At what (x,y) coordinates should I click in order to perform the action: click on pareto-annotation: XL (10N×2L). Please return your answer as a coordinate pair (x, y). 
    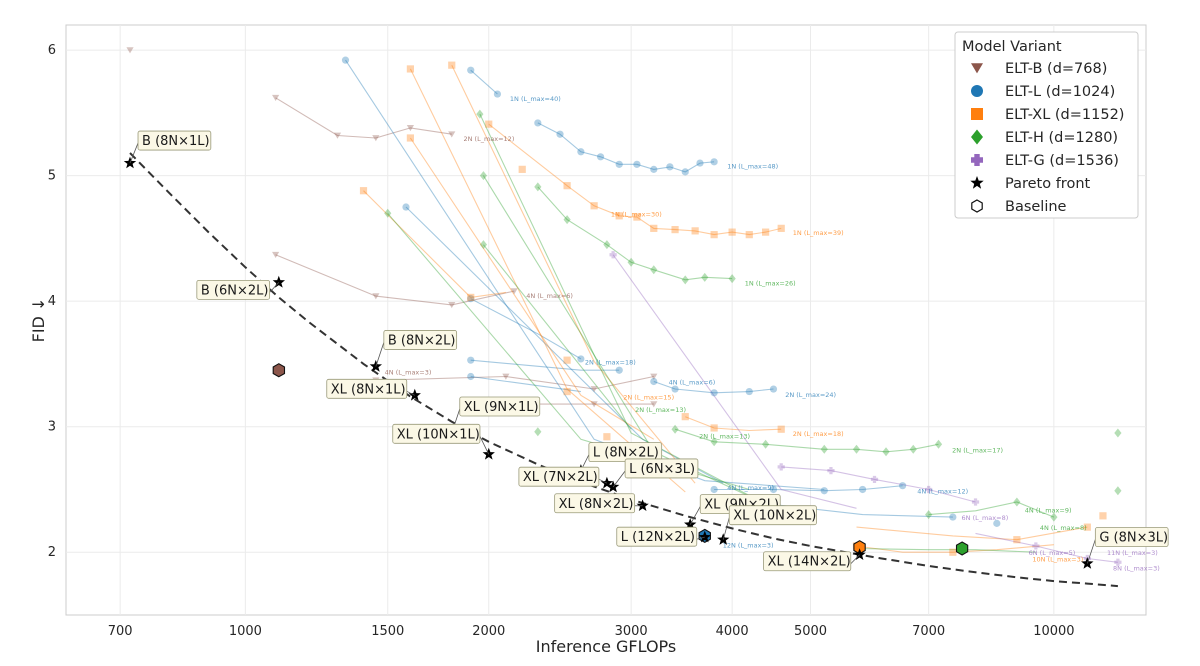
    Looking at the image, I should click on (769, 522).